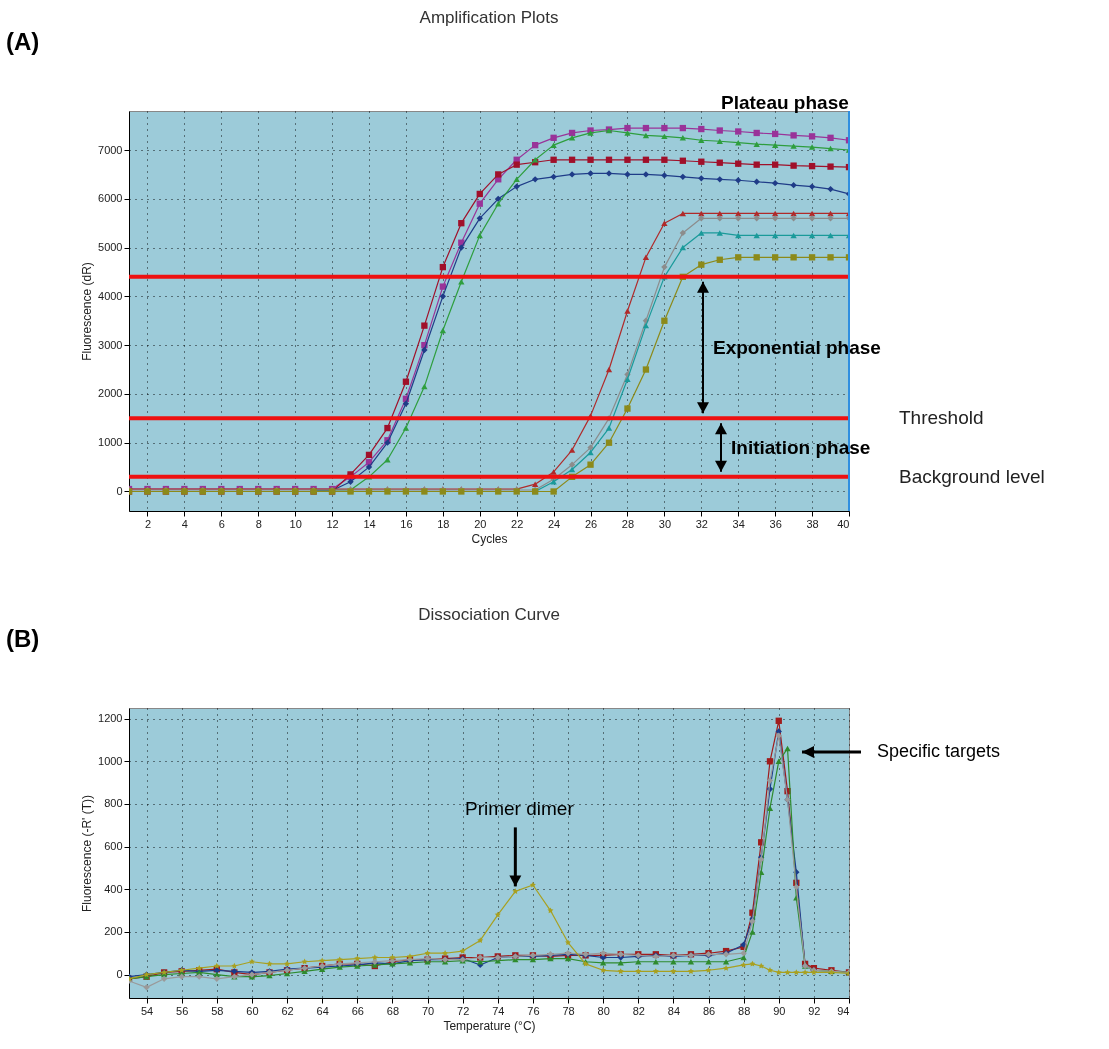 The width and height of the screenshot is (1109, 1049). What do you see at coordinates (147, 1010) in the screenshot?
I see `x-tick-label: 54` at bounding box center [147, 1010].